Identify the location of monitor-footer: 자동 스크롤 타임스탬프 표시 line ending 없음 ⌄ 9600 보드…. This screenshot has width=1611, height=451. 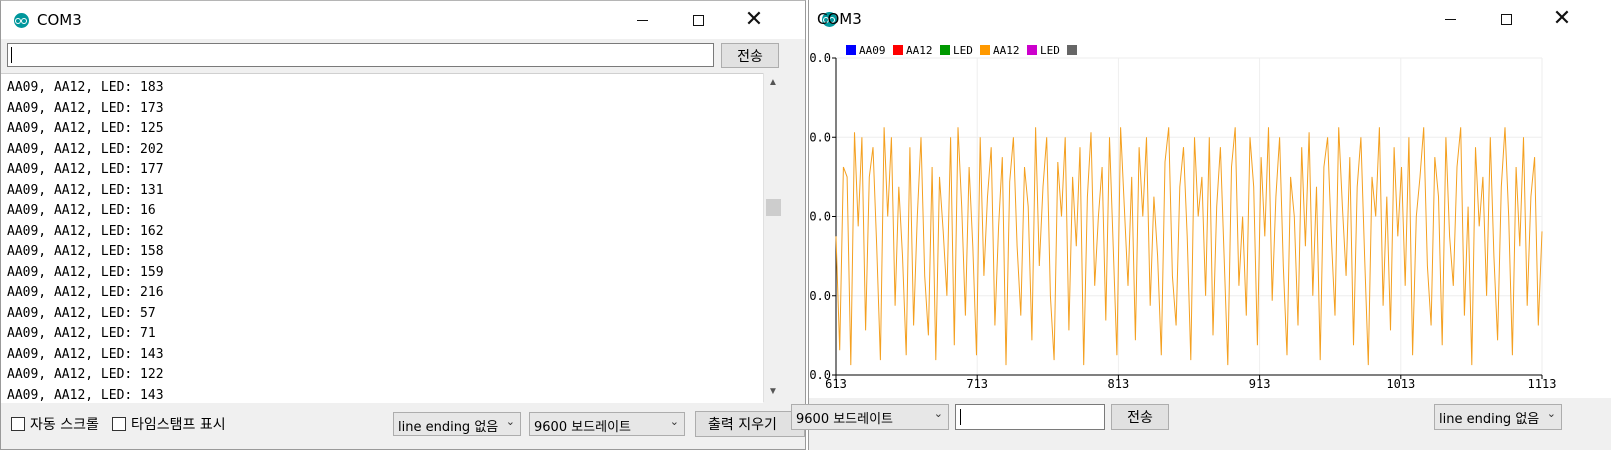
(404, 428).